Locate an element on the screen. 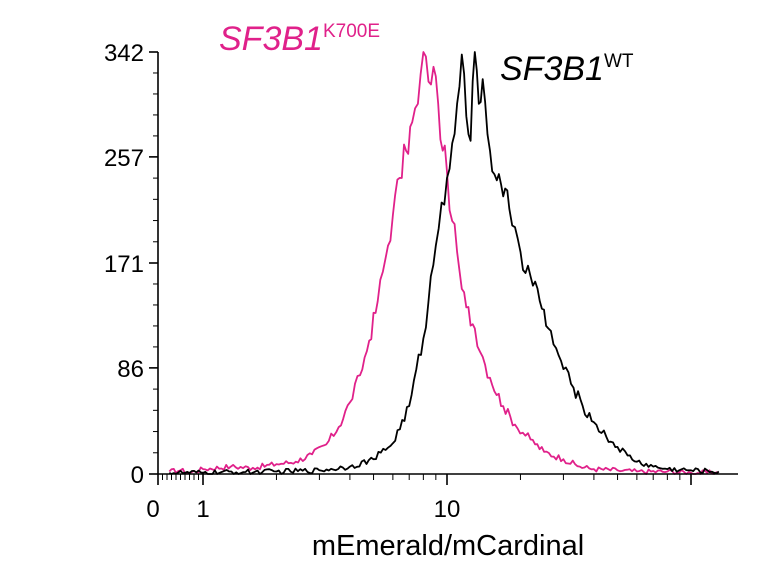 The image size is (777, 574). legend-mutant: SF3B1K700E is located at coordinates (299, 39).